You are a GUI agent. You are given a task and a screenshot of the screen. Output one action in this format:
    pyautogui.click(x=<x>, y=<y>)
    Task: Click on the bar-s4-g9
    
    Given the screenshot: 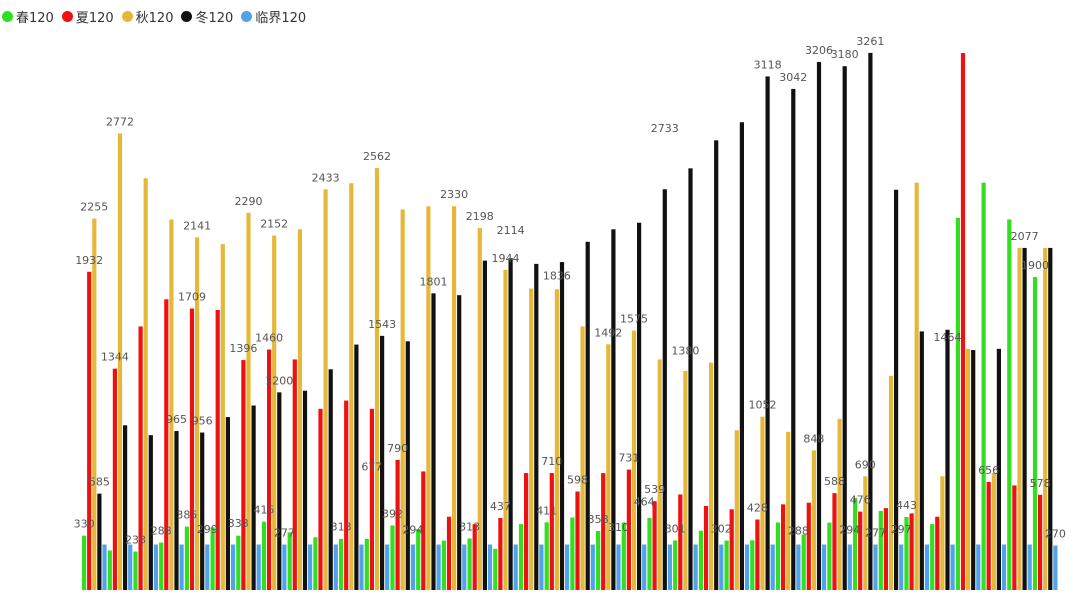 What is the action you would take?
    pyautogui.click(x=305, y=490)
    